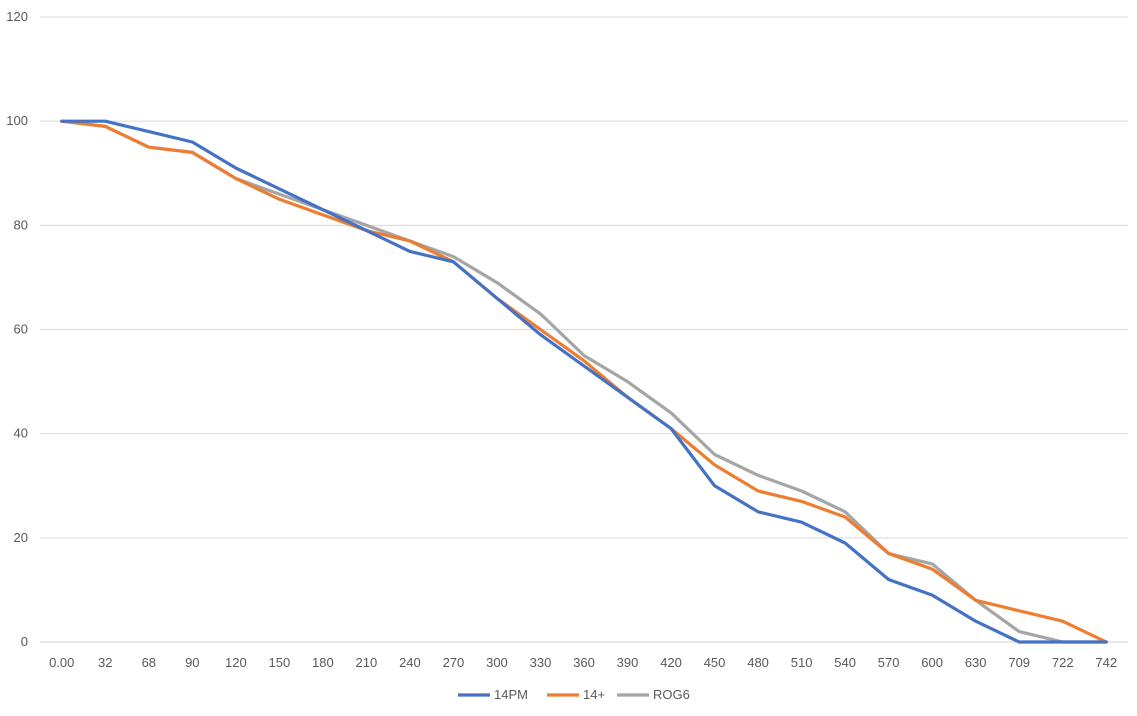  What do you see at coordinates (758, 662) in the screenshot?
I see `x-tick-label: 480` at bounding box center [758, 662].